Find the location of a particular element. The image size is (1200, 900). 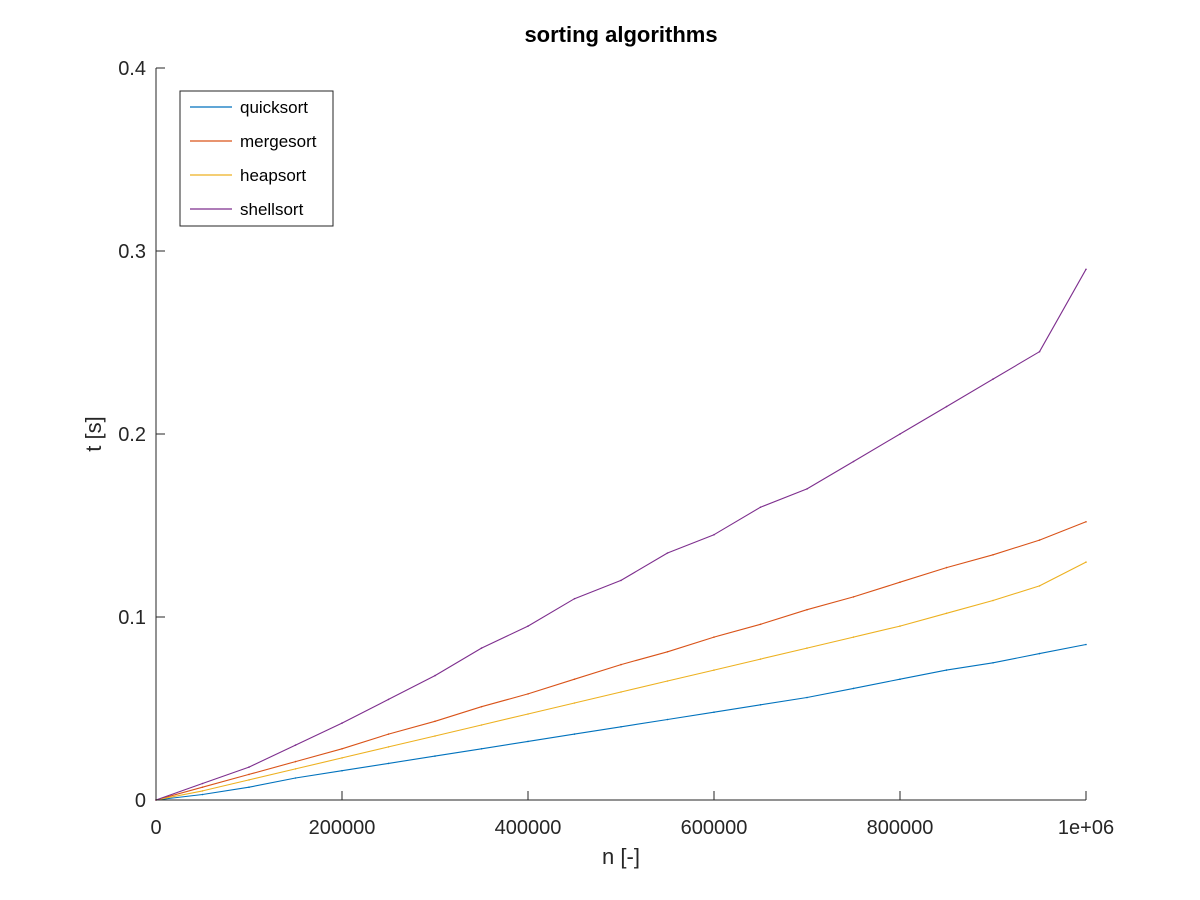

x-tick-label: 600000 is located at coordinates (714, 828).